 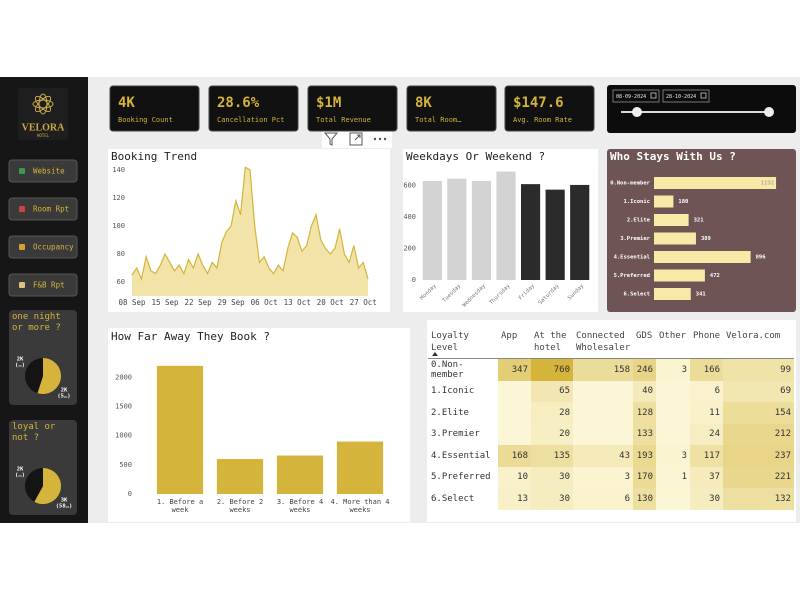 What do you see at coordinates (715, 276) in the screenshot?
I see `data-label: 472` at bounding box center [715, 276].